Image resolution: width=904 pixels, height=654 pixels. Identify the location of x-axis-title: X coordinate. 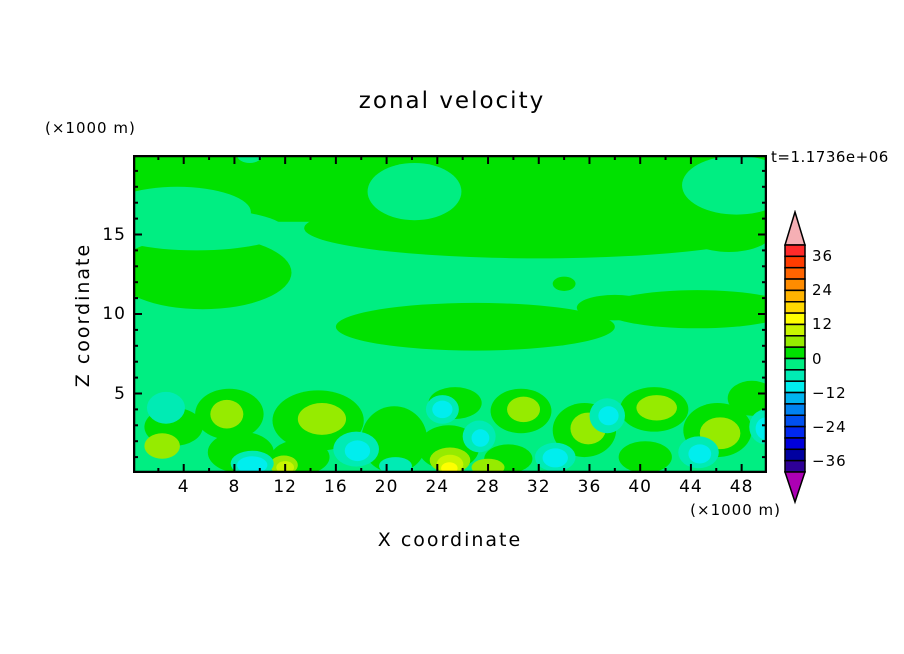
(450, 540).